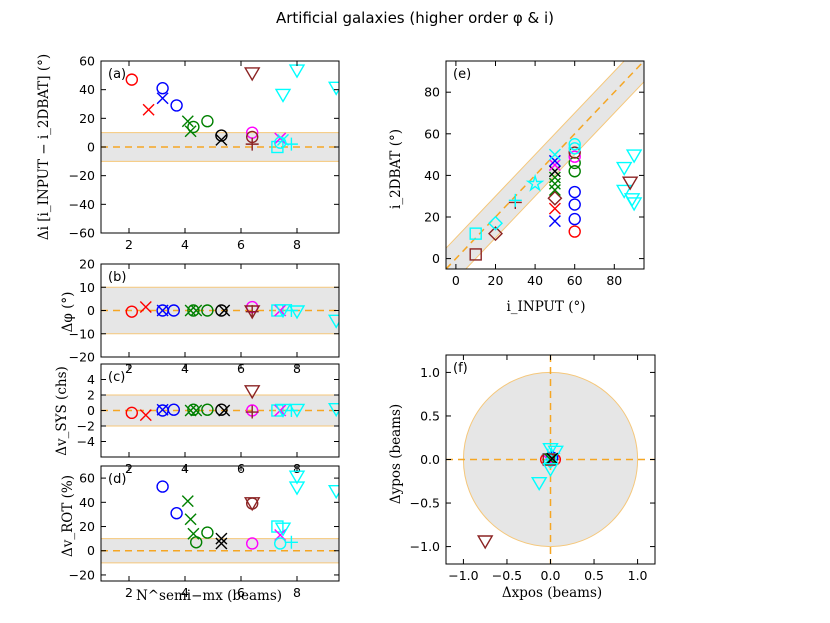 Image resolution: width=830 pixels, height=623 pixels. Describe the element at coordinates (614, 280) in the screenshot. I see `x-tick-label: 80` at that location.